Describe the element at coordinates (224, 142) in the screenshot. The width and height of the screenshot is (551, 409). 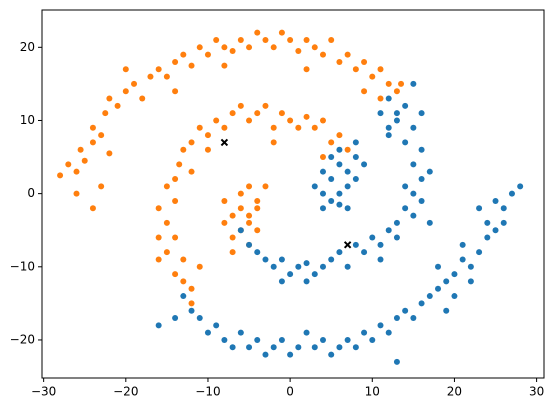
I see `centroid-marker` at that location.